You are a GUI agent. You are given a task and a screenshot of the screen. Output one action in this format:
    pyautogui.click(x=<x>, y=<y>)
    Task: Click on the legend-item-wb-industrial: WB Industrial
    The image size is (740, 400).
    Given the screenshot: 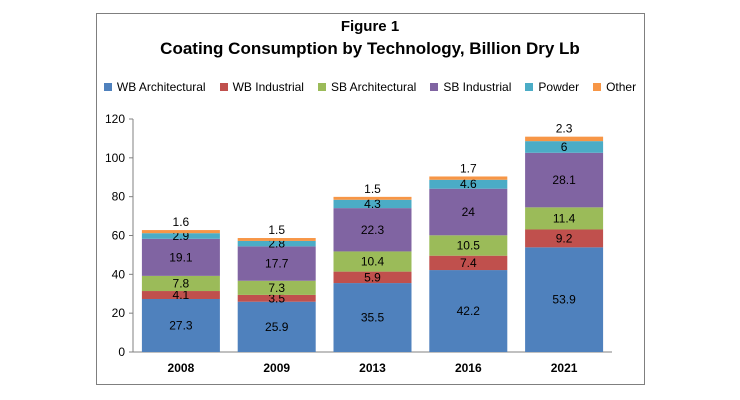 What is the action you would take?
    pyautogui.click(x=261, y=87)
    